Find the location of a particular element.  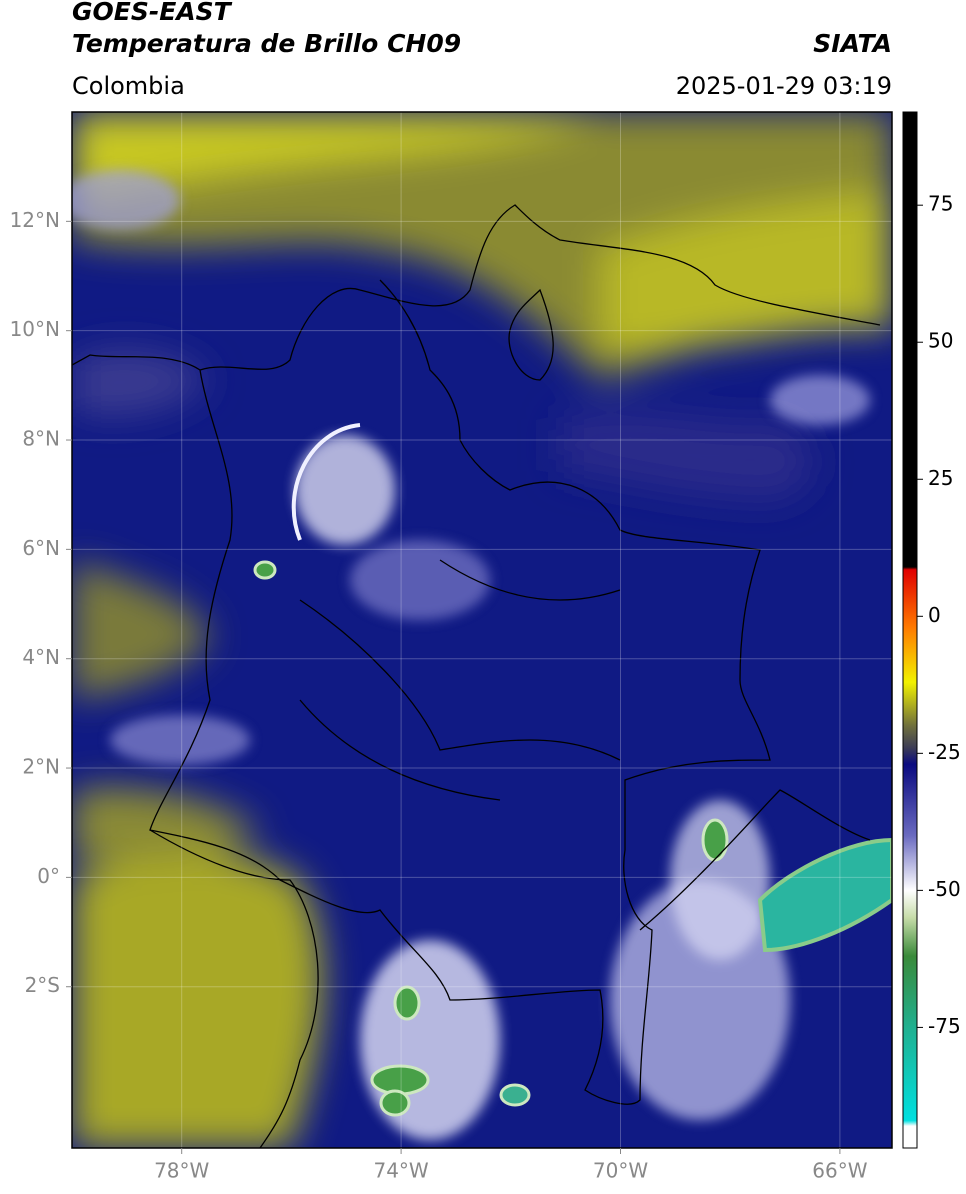

region: Colombia is located at coordinates (128, 86).